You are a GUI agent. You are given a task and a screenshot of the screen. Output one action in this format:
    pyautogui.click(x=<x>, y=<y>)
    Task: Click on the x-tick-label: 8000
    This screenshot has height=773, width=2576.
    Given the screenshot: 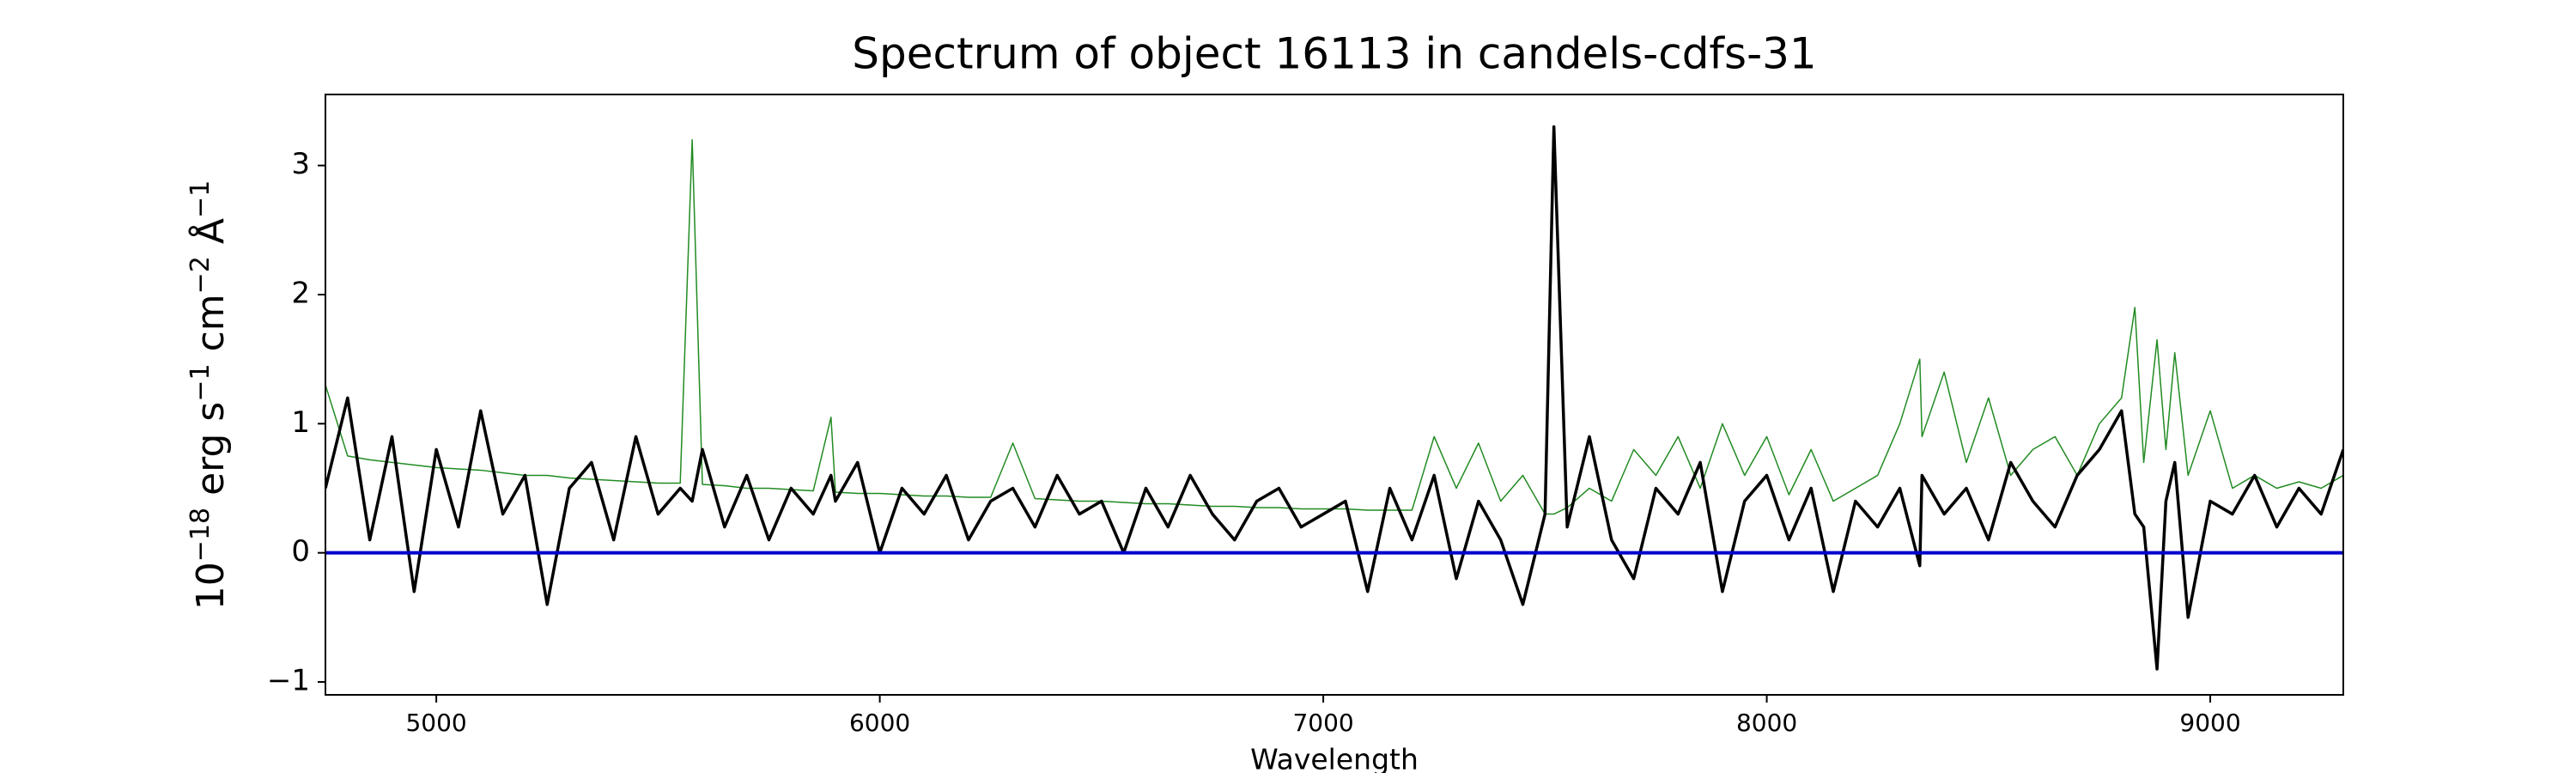 What is the action you would take?
    pyautogui.click(x=1767, y=723)
    